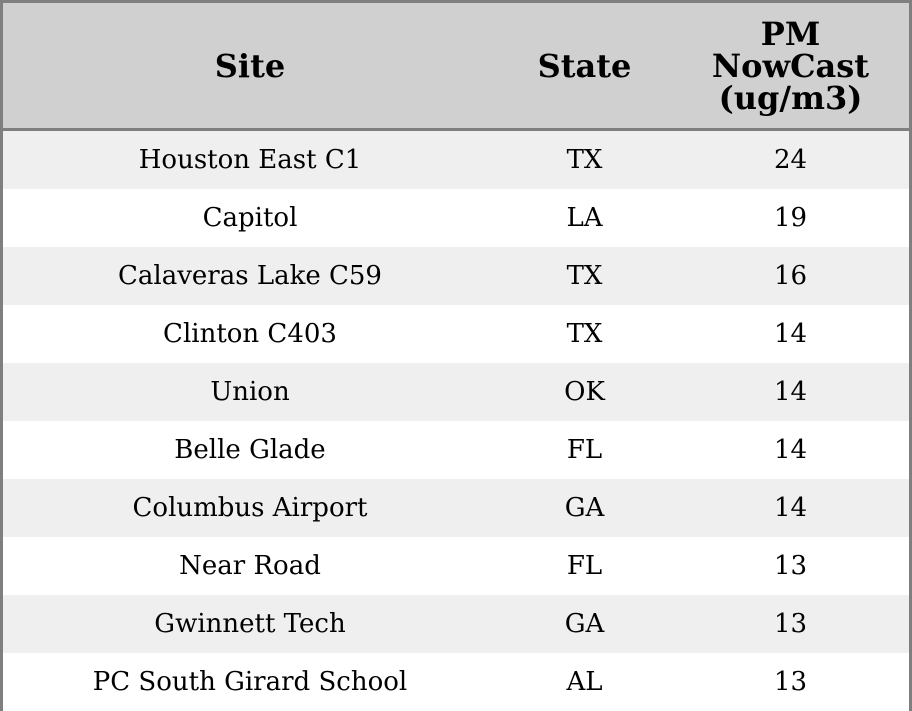  Describe the element at coordinates (250, 159) in the screenshot. I see `cell-site: Houston East C1` at that location.